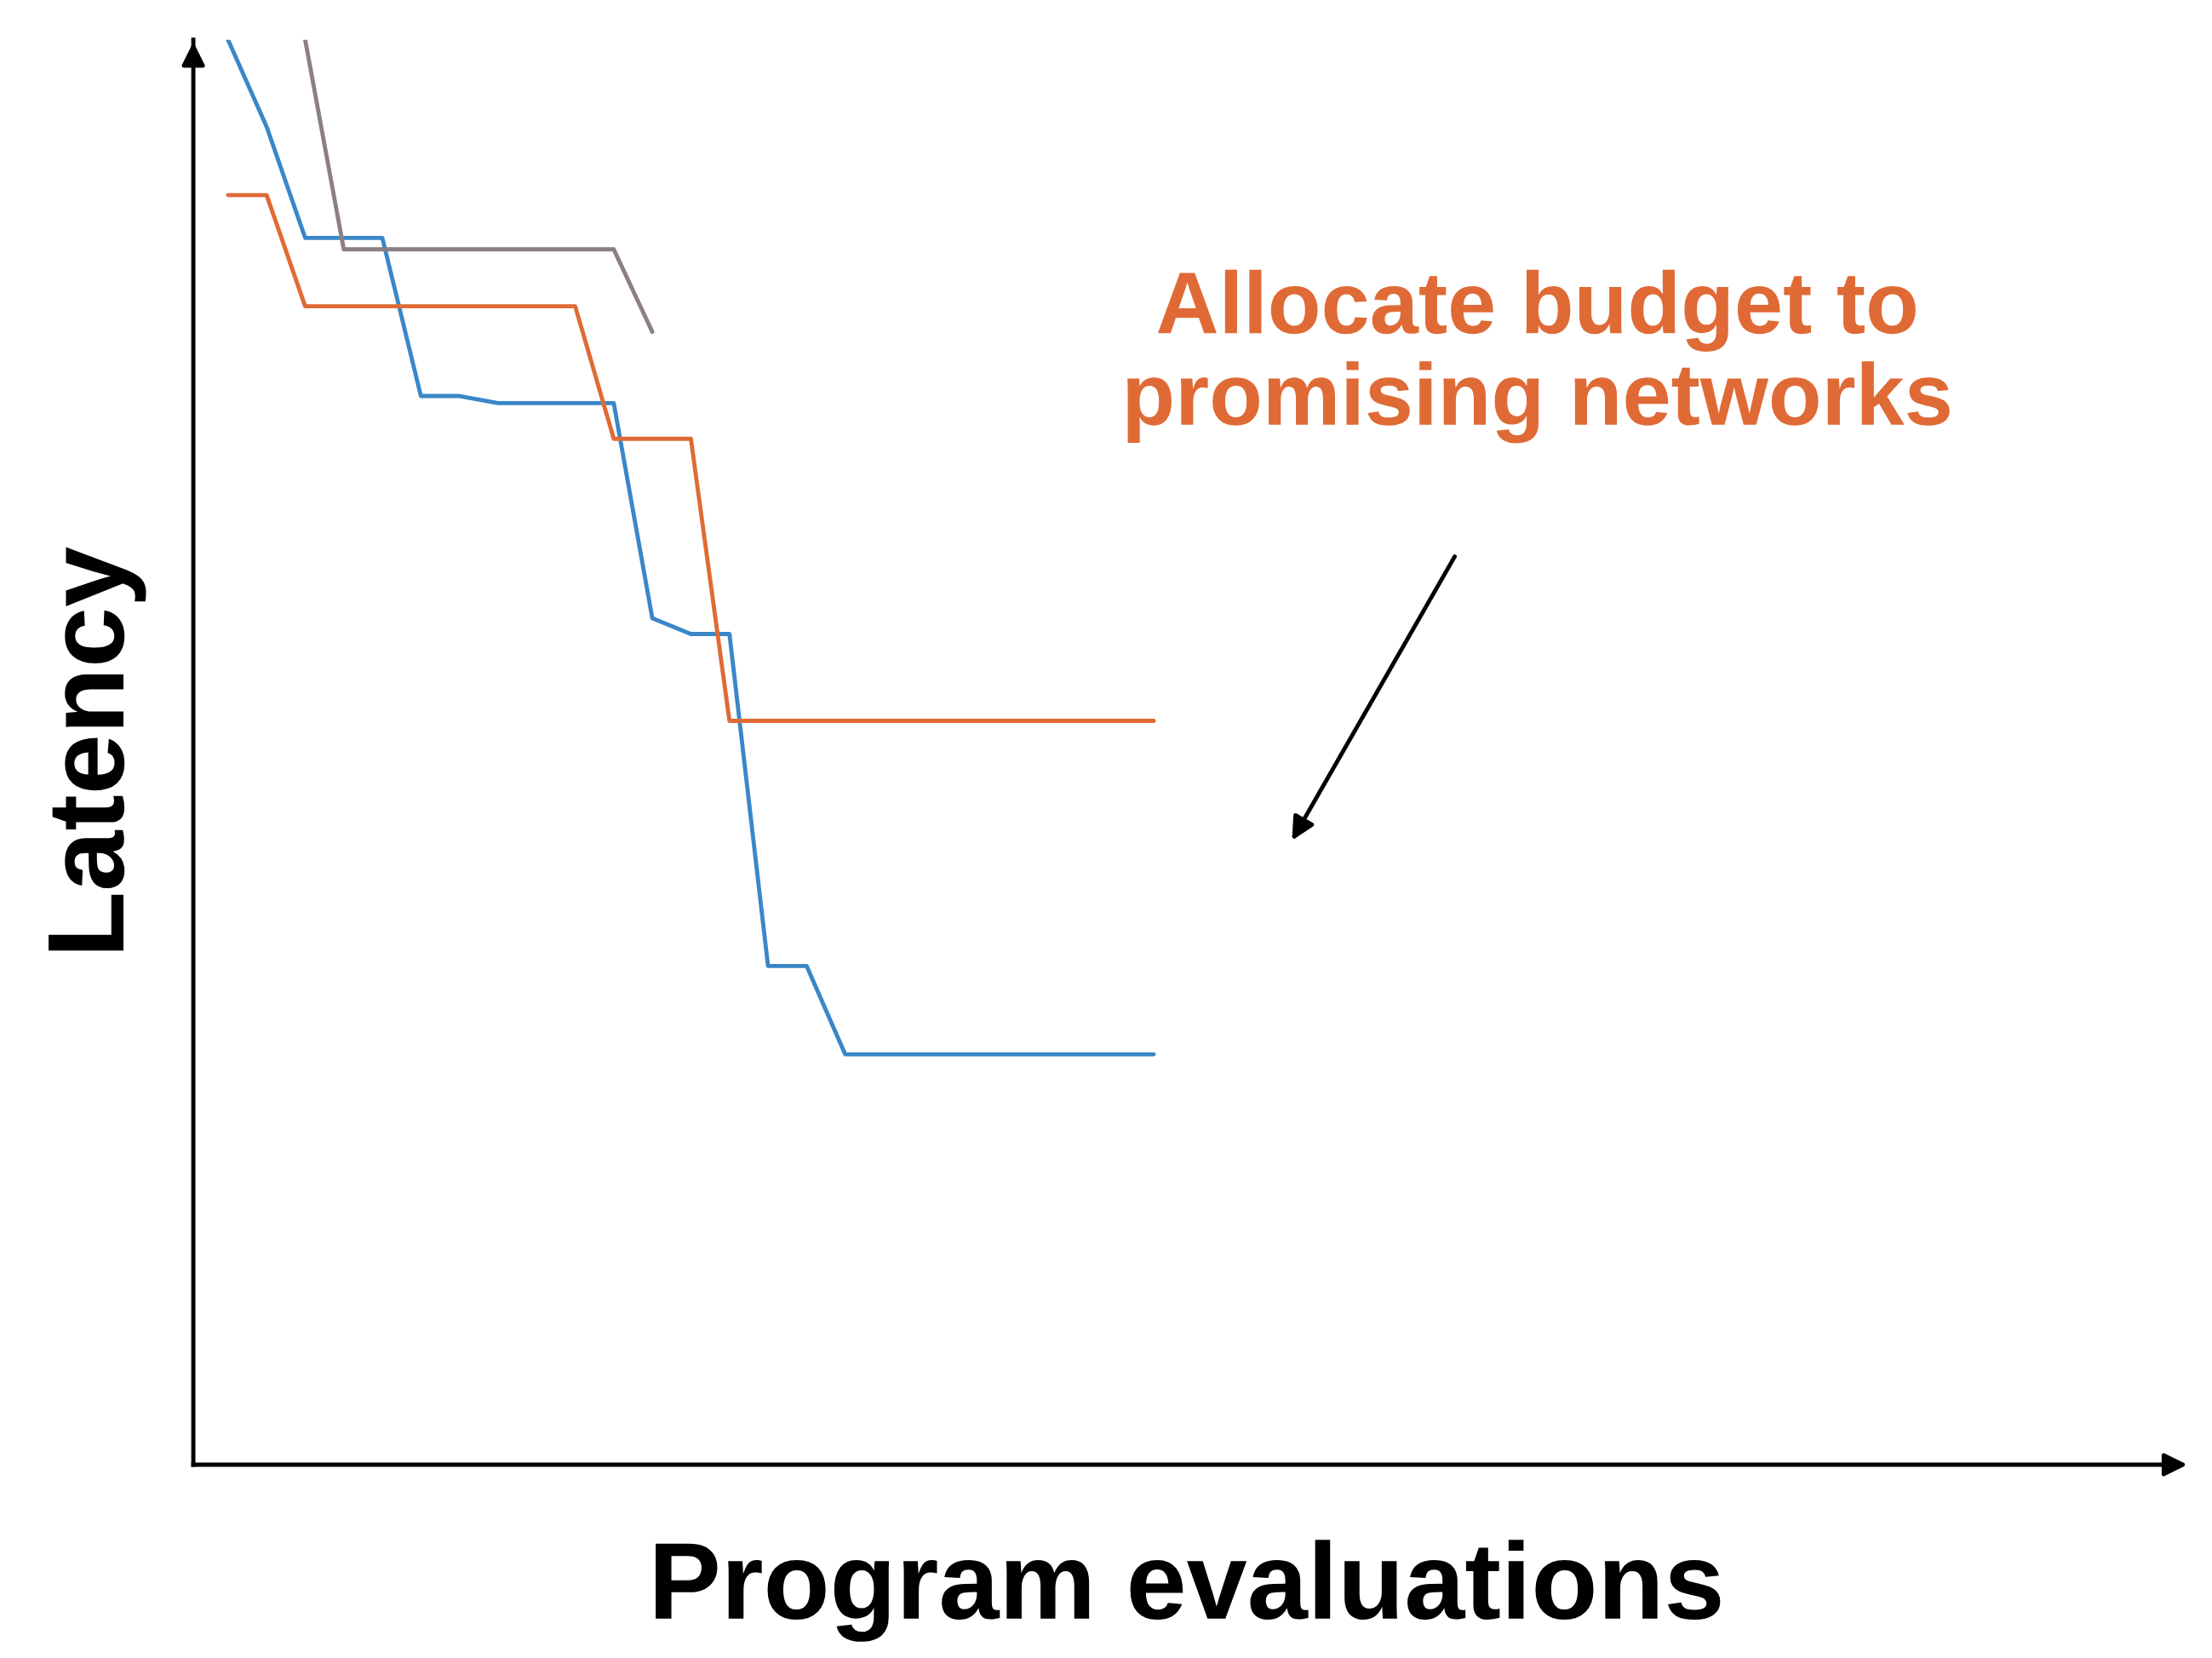 The width and height of the screenshot is (2212, 1658). I want to click on y-axis-title: Latency, so click(98, 749).